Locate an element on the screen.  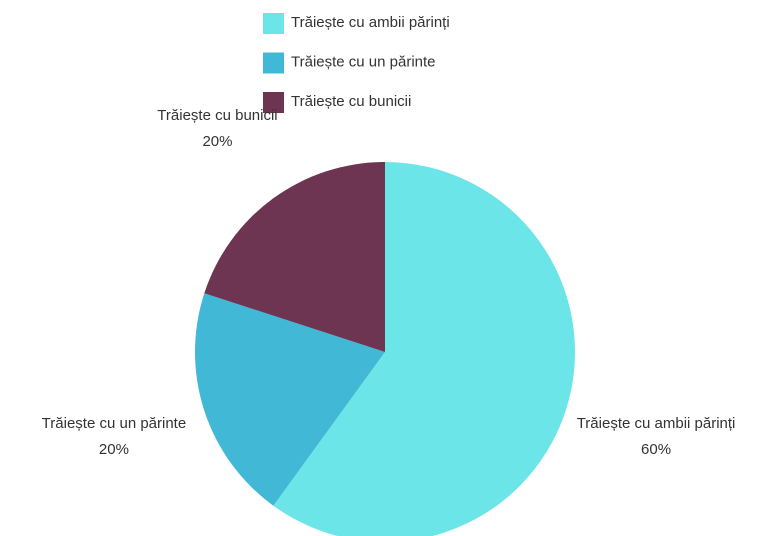
slice-value-label: 60% is located at coordinates (656, 449).